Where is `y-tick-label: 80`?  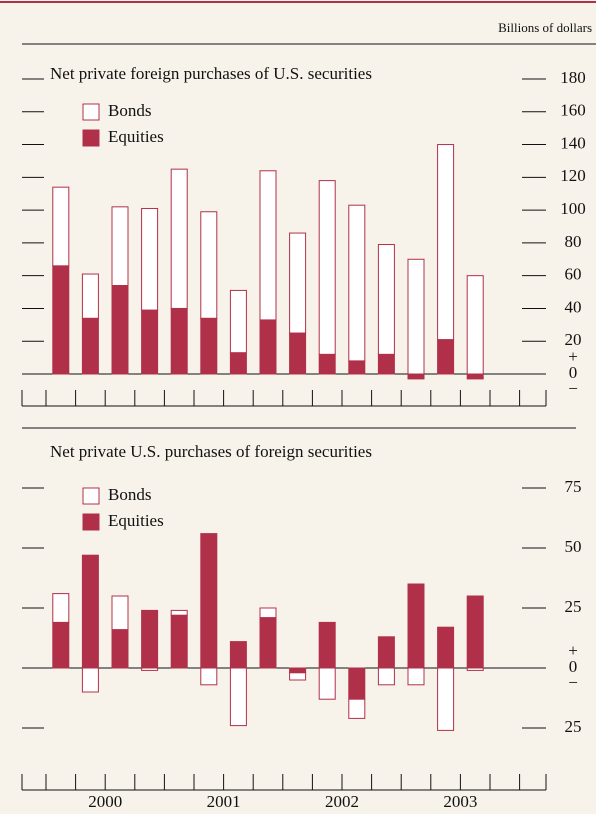
y-tick-label: 80 is located at coordinates (573, 241).